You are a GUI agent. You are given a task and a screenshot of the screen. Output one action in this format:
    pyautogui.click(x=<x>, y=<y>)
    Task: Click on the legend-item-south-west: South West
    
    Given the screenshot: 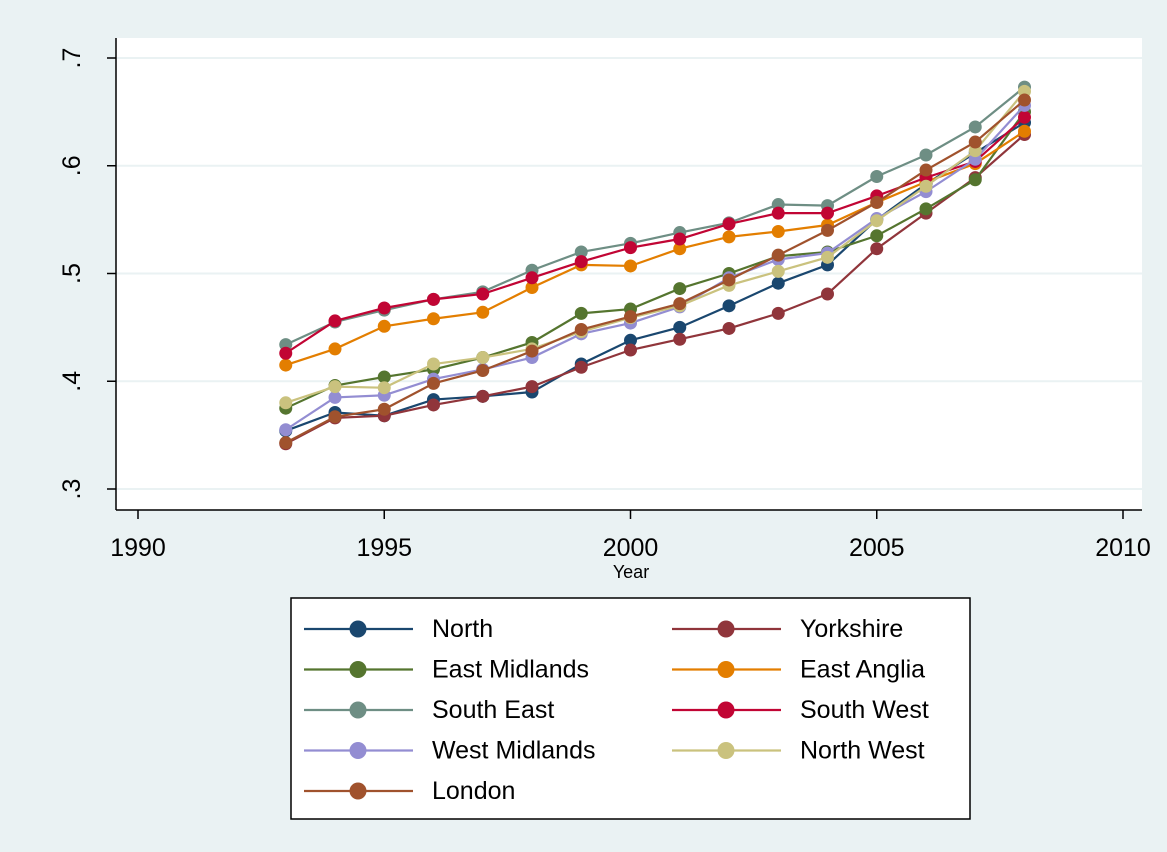 What is the action you would take?
    pyautogui.click(x=800, y=710)
    